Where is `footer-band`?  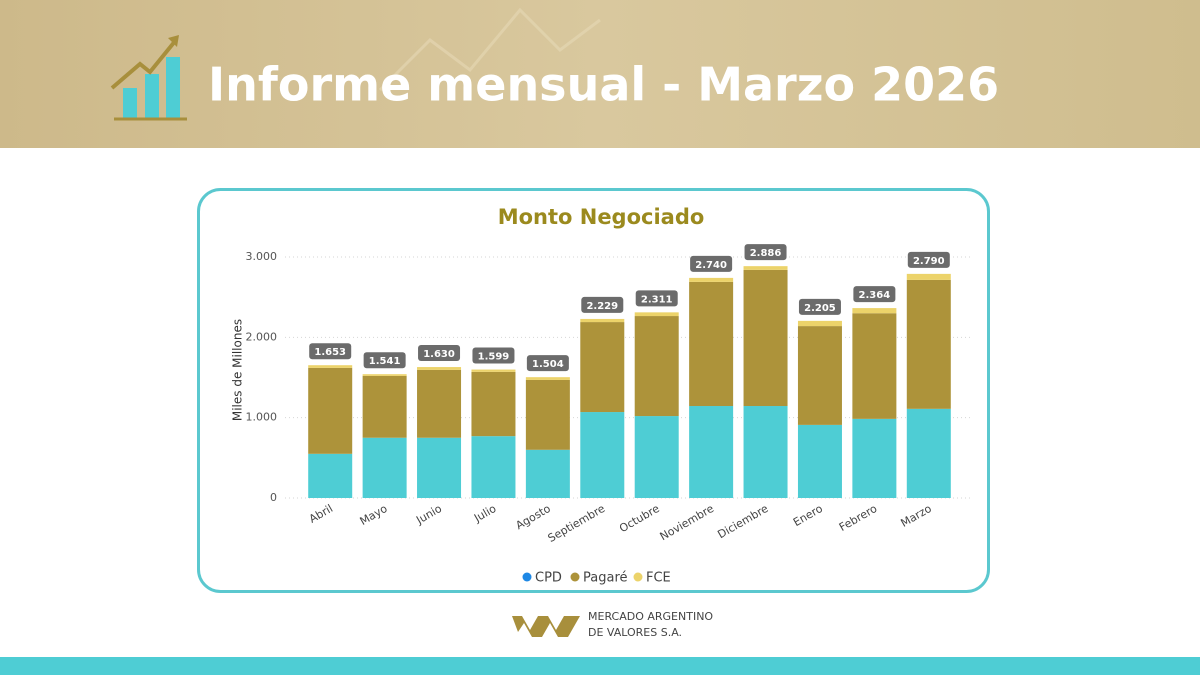 footer-band is located at coordinates (600, 666).